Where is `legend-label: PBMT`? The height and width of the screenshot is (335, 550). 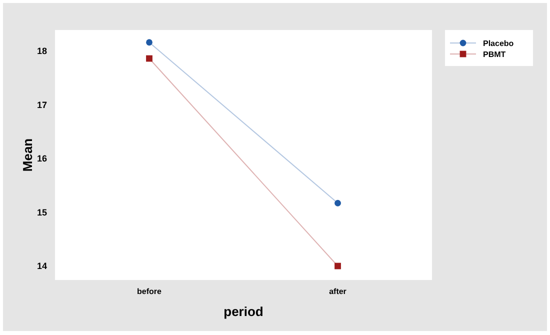
legend-label: PBMT is located at coordinates (494, 54).